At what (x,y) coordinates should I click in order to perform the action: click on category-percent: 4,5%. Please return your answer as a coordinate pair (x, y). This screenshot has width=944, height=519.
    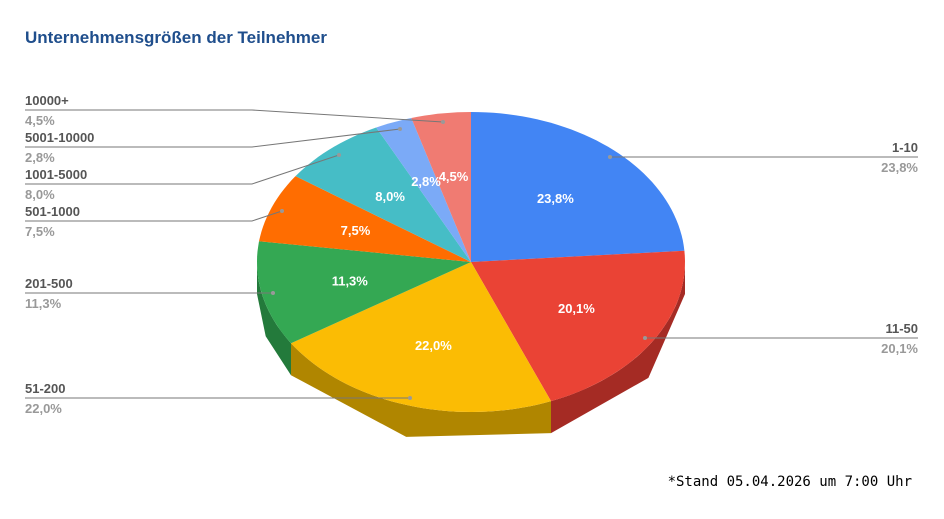
    Looking at the image, I should click on (40, 120).